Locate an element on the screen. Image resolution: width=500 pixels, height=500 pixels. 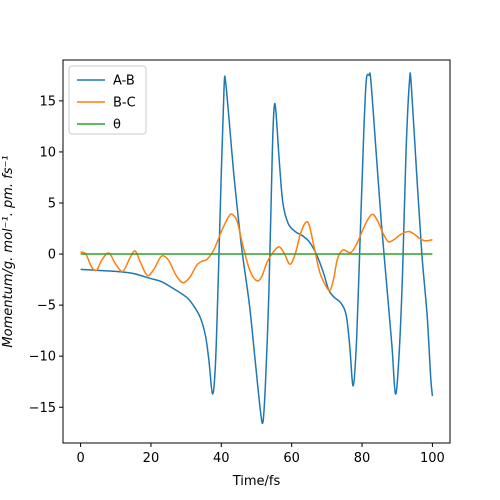
legend-label-theta: θ is located at coordinates (117, 125).